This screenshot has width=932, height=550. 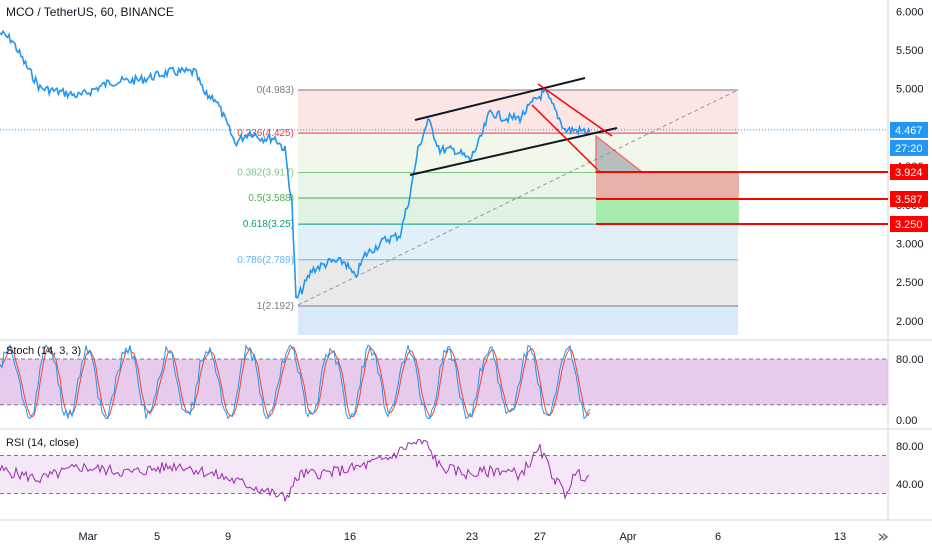 I want to click on time-tick-label: Apr, so click(x=627, y=537).